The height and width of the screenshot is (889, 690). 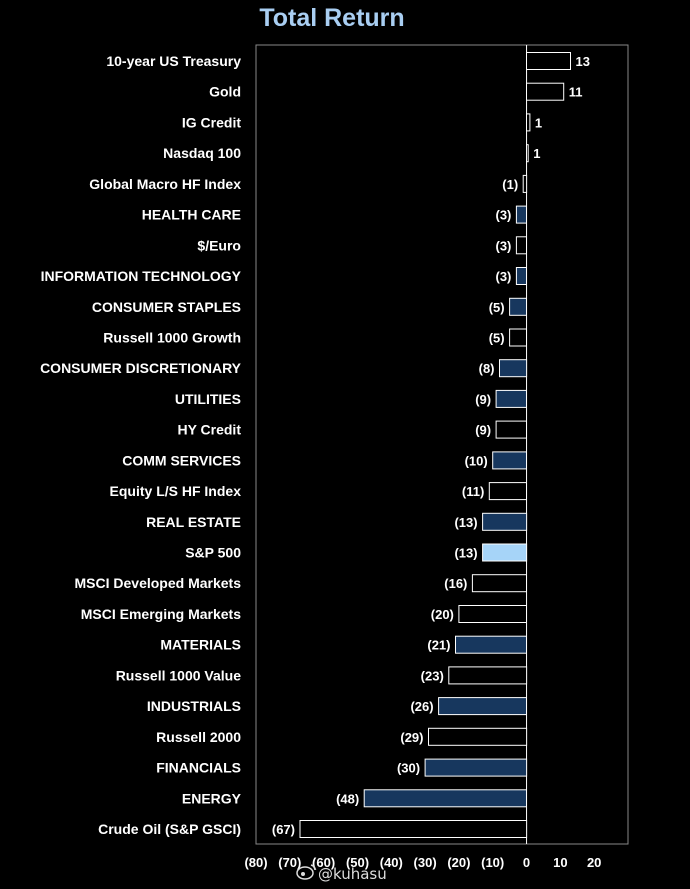 What do you see at coordinates (421, 706) in the screenshot?
I see `value-label: (26)` at bounding box center [421, 706].